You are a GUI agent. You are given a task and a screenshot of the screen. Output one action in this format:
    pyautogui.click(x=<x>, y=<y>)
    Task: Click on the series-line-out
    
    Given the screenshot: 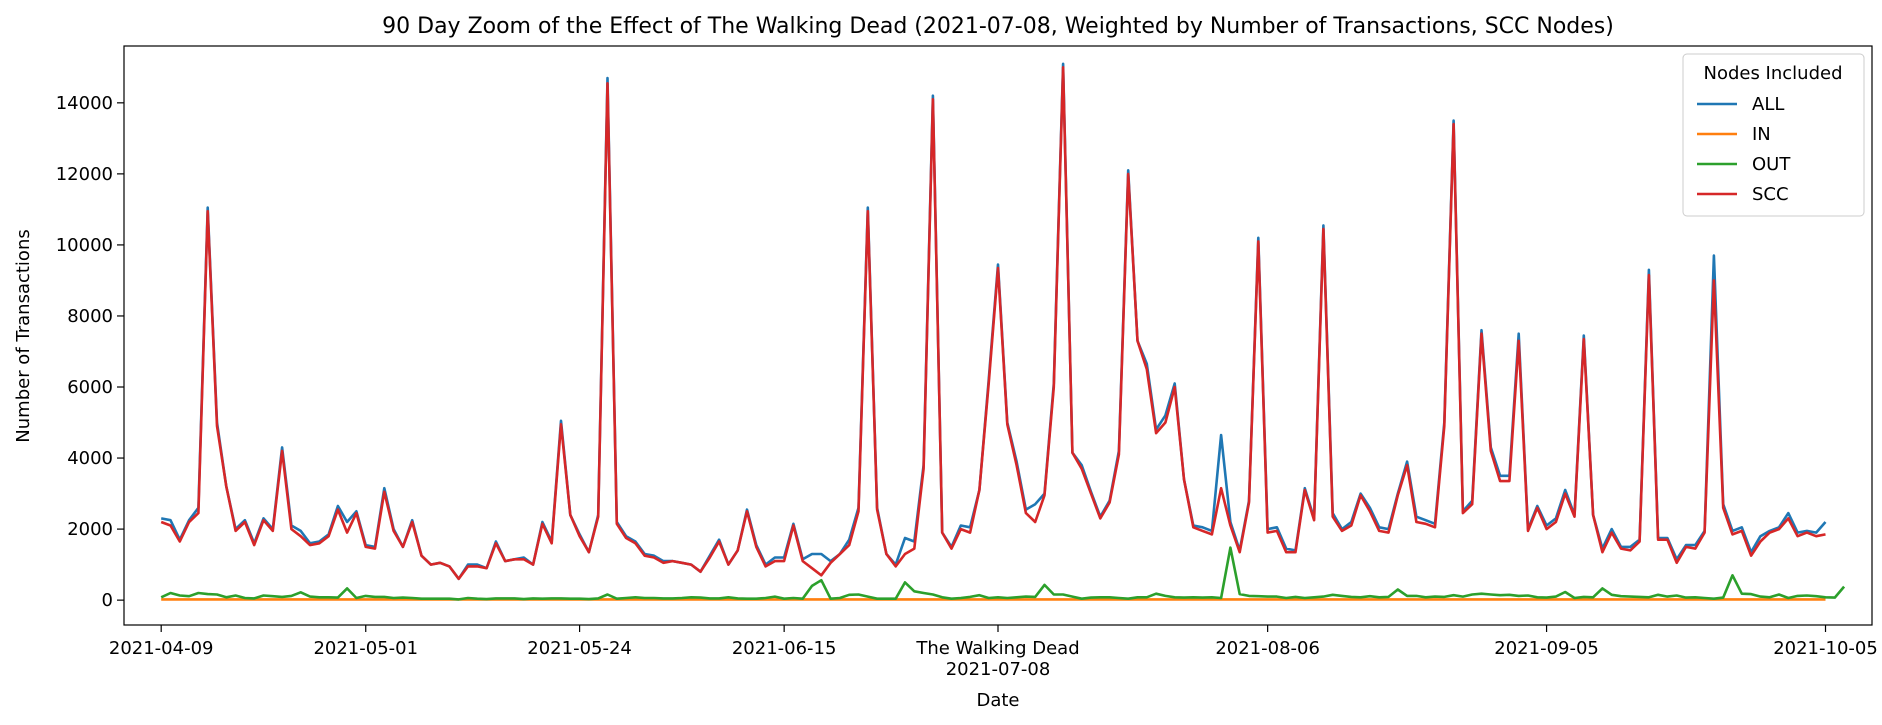 What is the action you would take?
    pyautogui.click(x=1003, y=573)
    